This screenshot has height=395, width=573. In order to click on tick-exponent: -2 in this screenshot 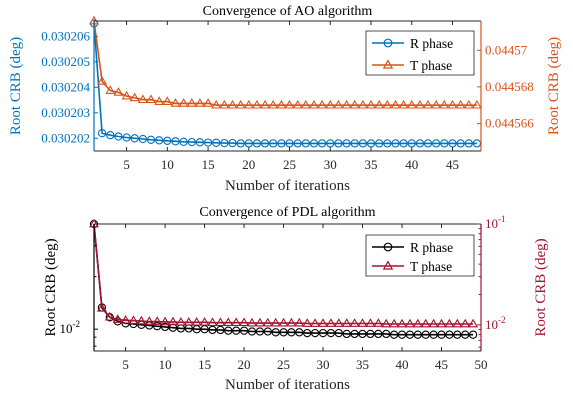, I will do `click(502, 320)`.